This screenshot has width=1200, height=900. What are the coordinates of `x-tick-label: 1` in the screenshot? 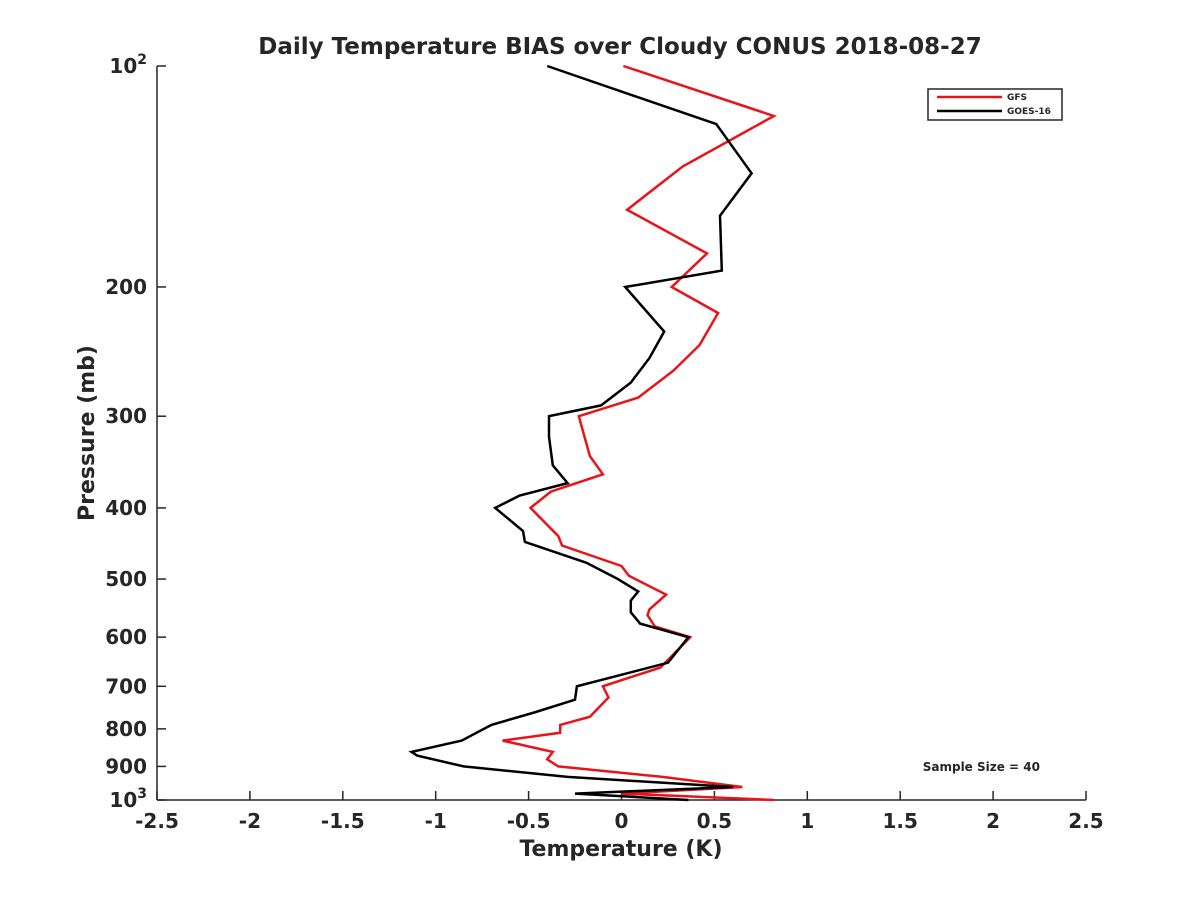 It's located at (807, 821).